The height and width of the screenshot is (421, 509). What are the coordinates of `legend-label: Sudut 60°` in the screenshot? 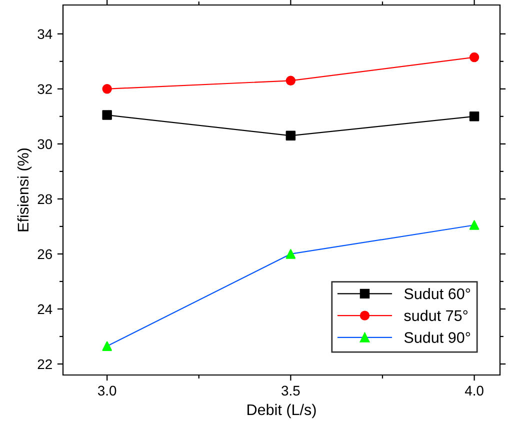 It's located at (437, 294).